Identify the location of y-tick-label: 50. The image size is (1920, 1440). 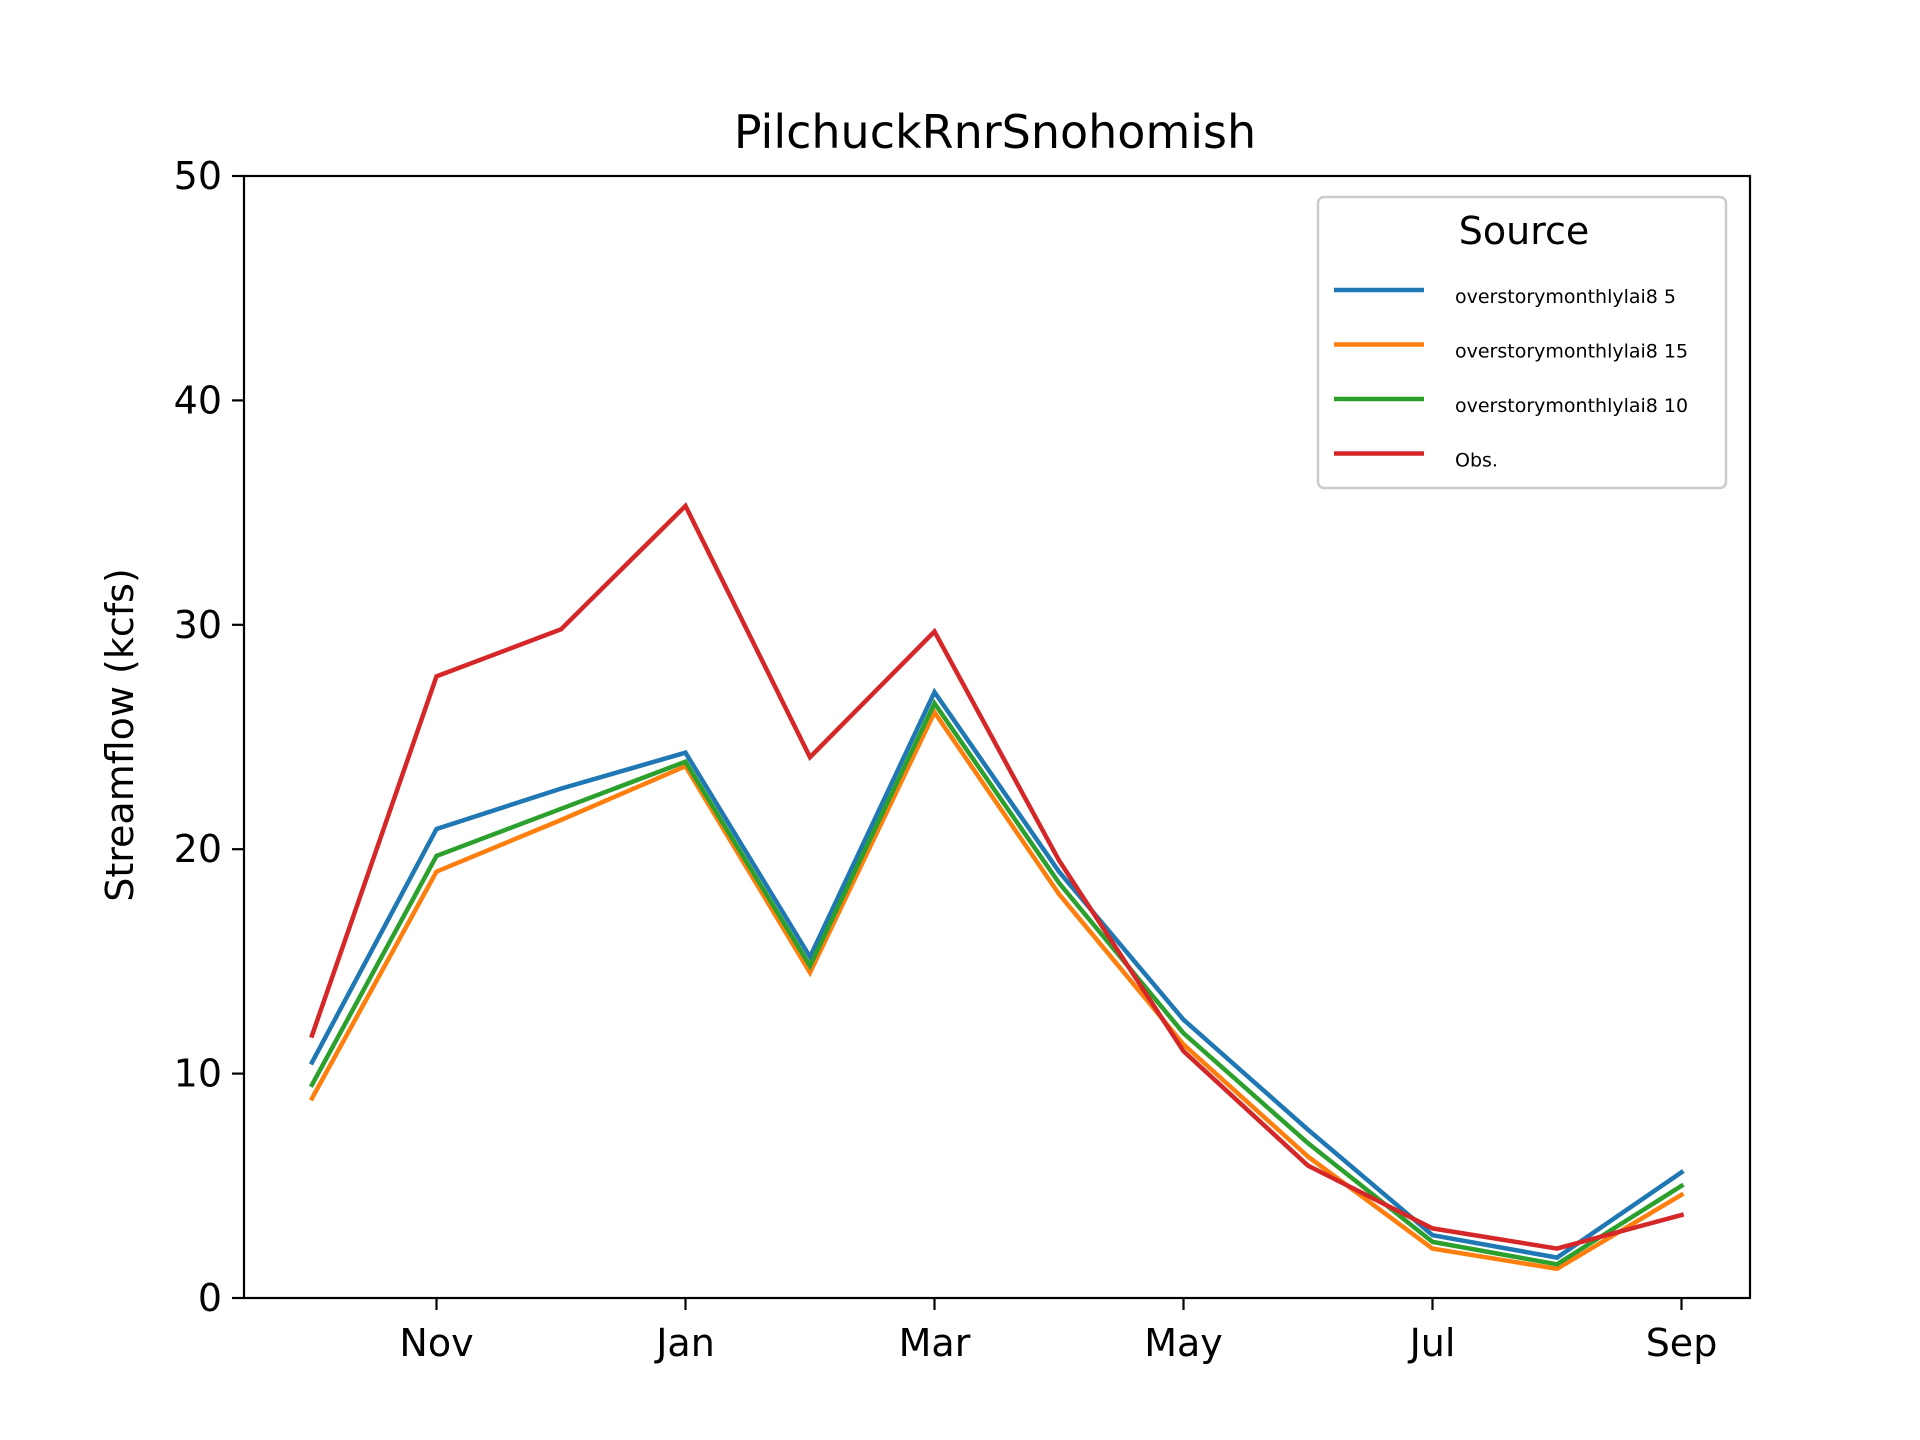
(198, 176).